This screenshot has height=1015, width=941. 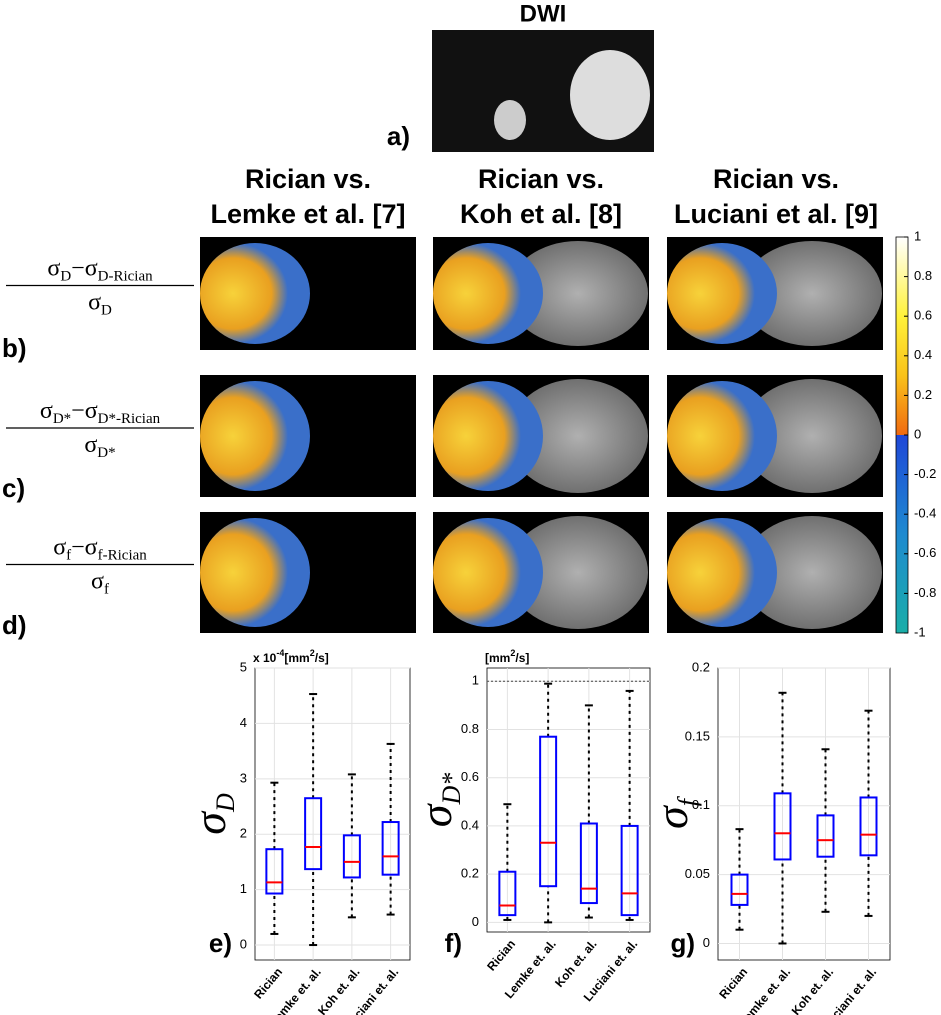 What do you see at coordinates (682, 943) in the screenshot?
I see `panel-label: g)` at bounding box center [682, 943].